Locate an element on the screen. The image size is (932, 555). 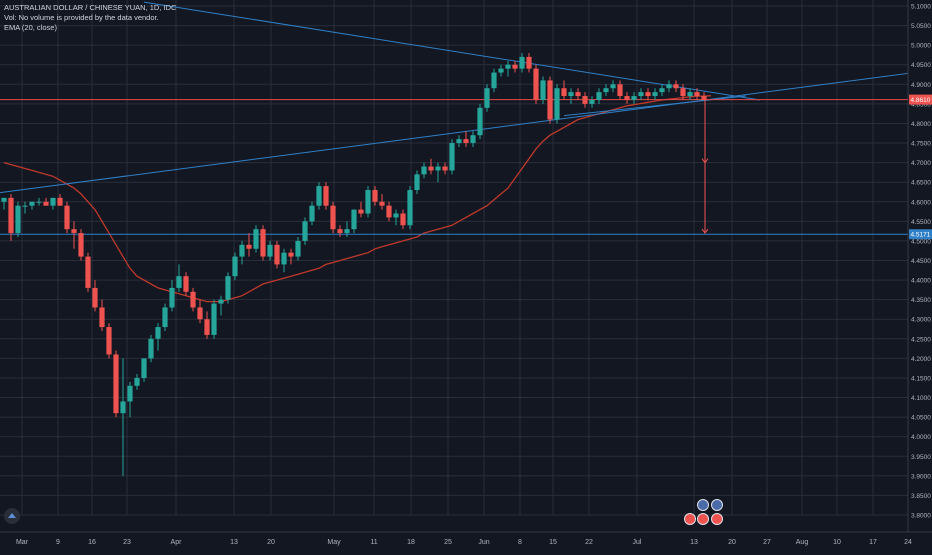
x-tick-label: 13 is located at coordinates (234, 542).